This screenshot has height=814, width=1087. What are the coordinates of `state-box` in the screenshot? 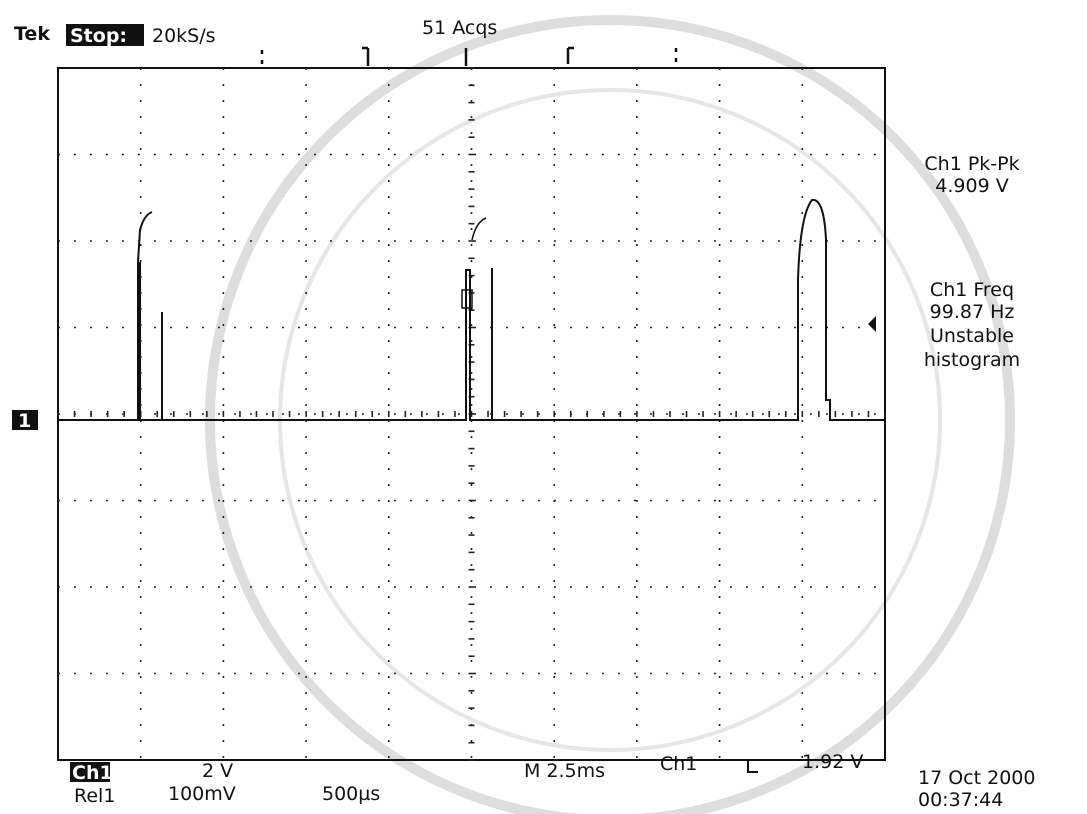 It's located at (105, 35).